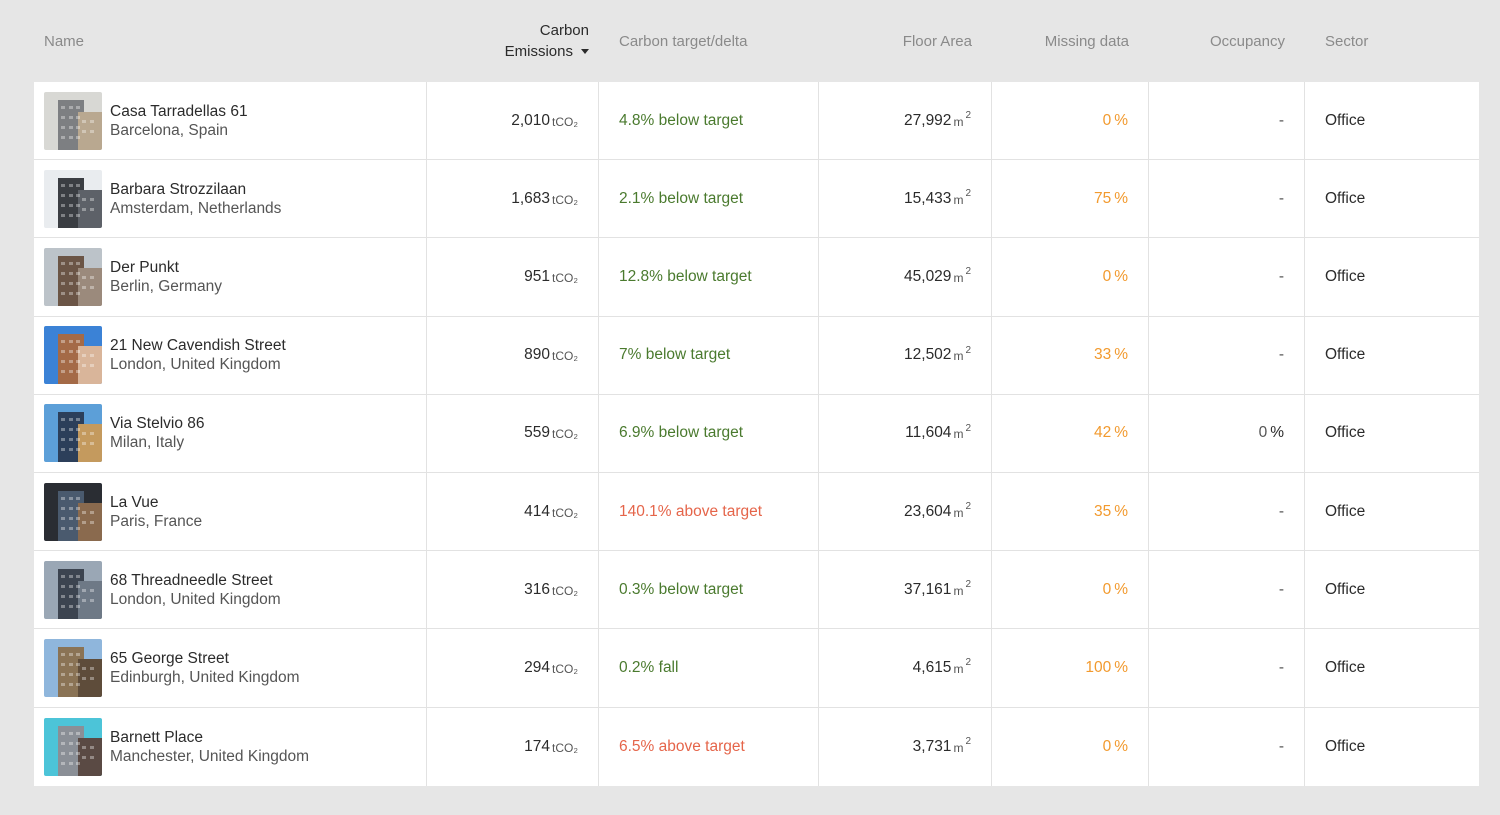 This screenshot has height=815, width=1500. What do you see at coordinates (191, 580) in the screenshot?
I see `building-name: 68 Threadneedle Street` at bounding box center [191, 580].